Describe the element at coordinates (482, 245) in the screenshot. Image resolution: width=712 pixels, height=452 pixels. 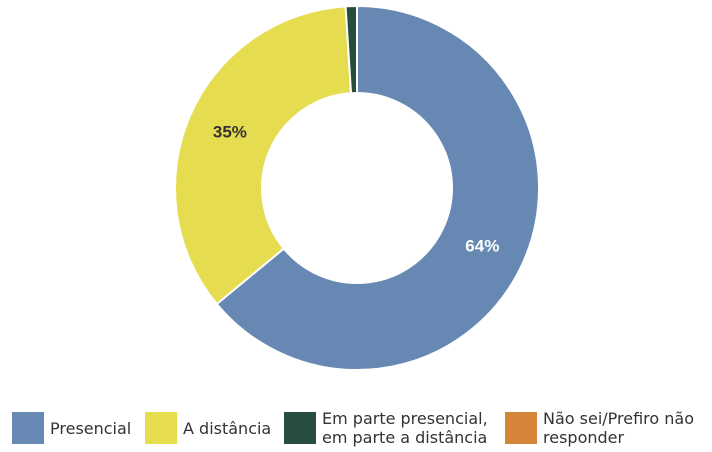
I see `data-label: 64%` at that location.